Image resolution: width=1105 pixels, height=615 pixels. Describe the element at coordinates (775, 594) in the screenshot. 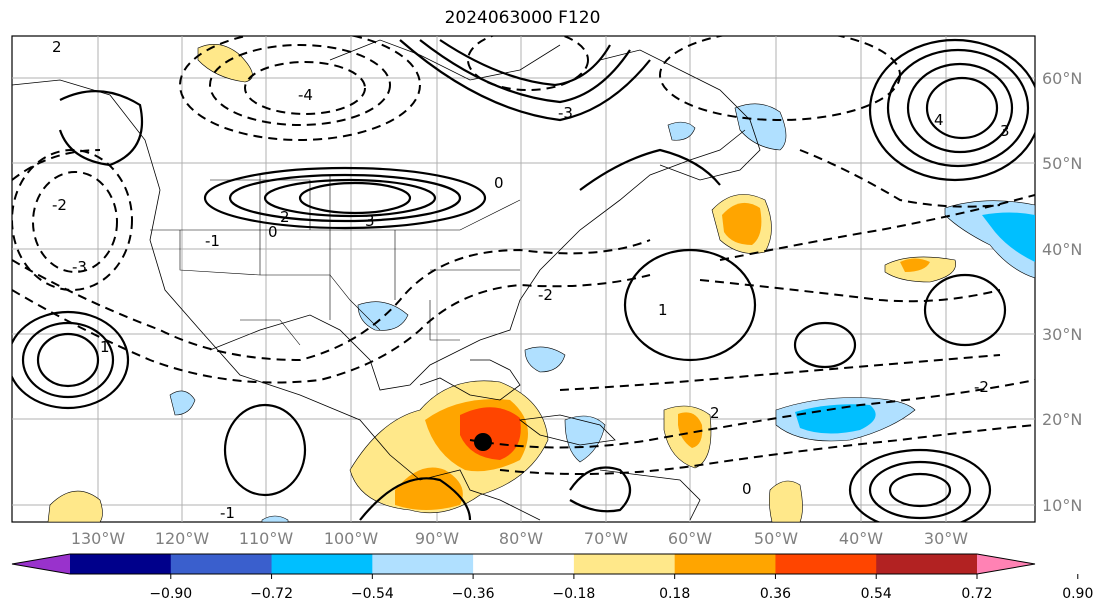

I see `colorbar-tick-label: 0.36` at that location.